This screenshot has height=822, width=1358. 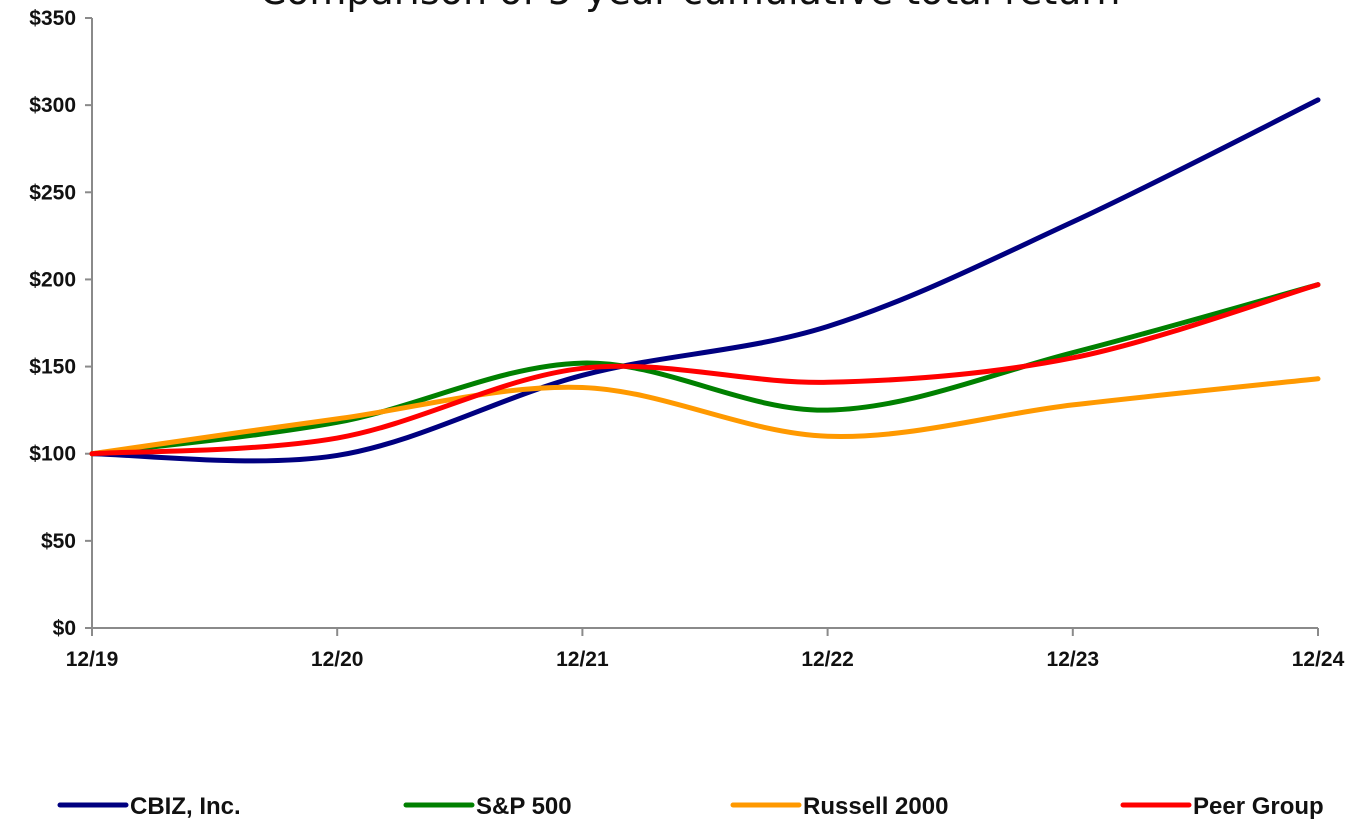 I want to click on y-tick-label: $250, so click(x=52, y=192).